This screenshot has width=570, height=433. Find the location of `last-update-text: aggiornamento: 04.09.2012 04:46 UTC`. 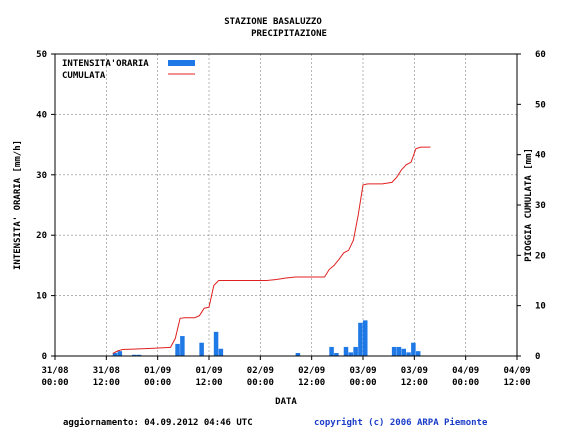

last-update-text: aggiornamento: 04.09.2012 04:46 UTC is located at coordinates (158, 423).